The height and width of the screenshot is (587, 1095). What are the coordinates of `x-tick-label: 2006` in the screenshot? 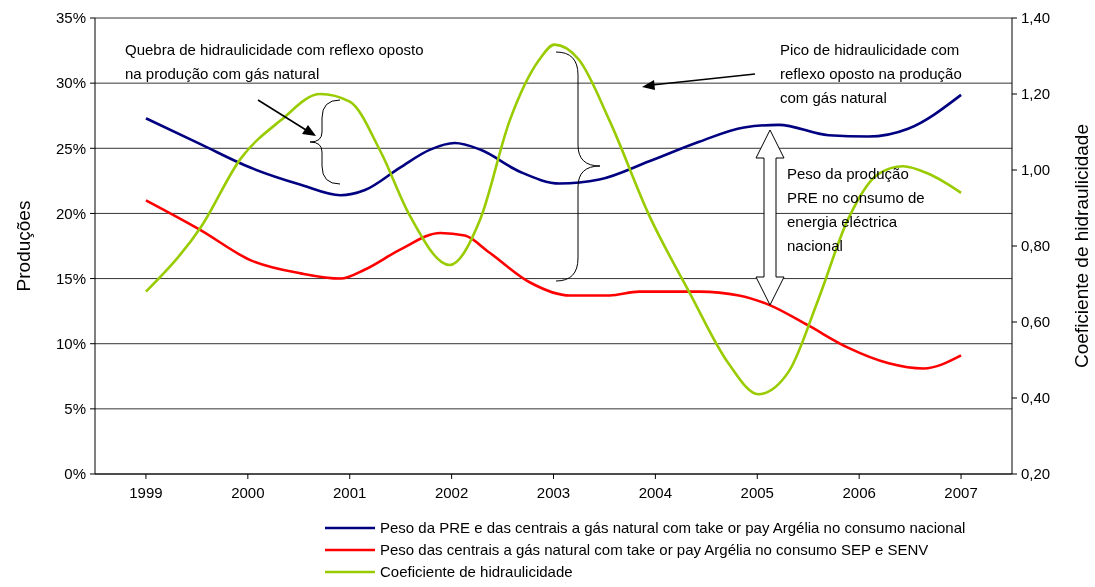 It's located at (859, 492).